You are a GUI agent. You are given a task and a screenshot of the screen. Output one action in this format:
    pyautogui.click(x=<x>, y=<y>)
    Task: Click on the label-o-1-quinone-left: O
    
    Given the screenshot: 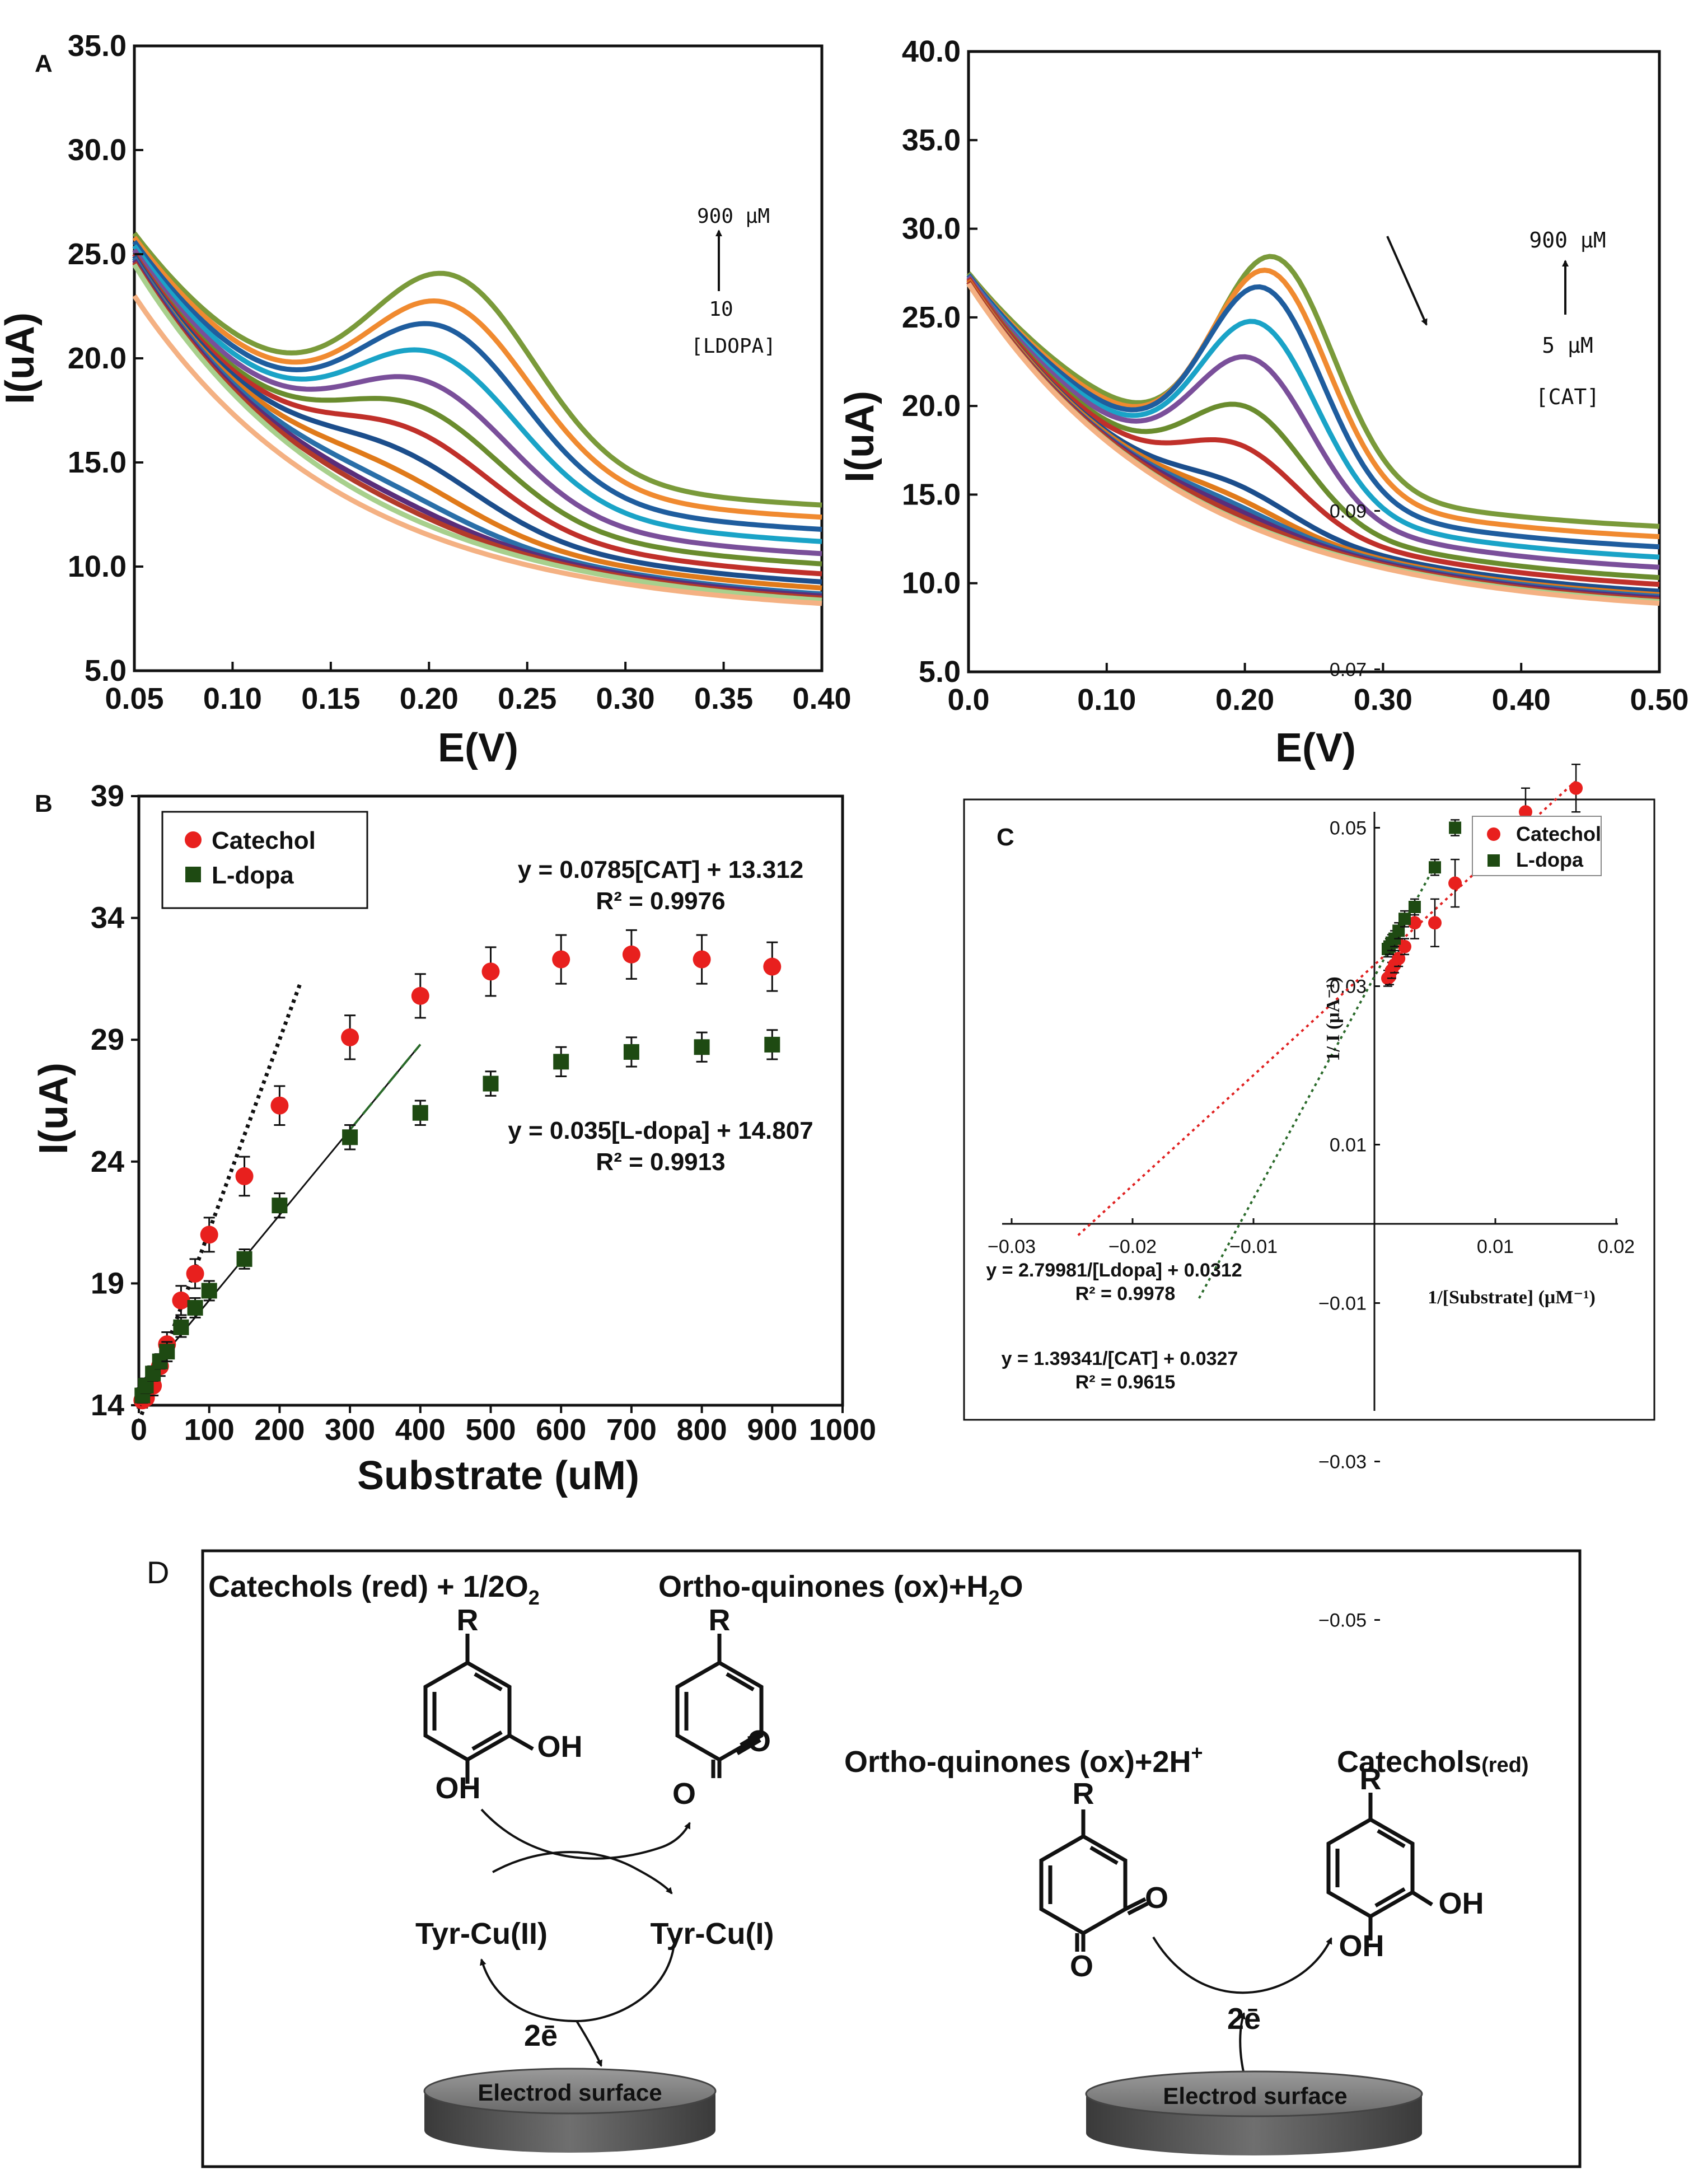 What is the action you would take?
    pyautogui.click(x=759, y=1741)
    